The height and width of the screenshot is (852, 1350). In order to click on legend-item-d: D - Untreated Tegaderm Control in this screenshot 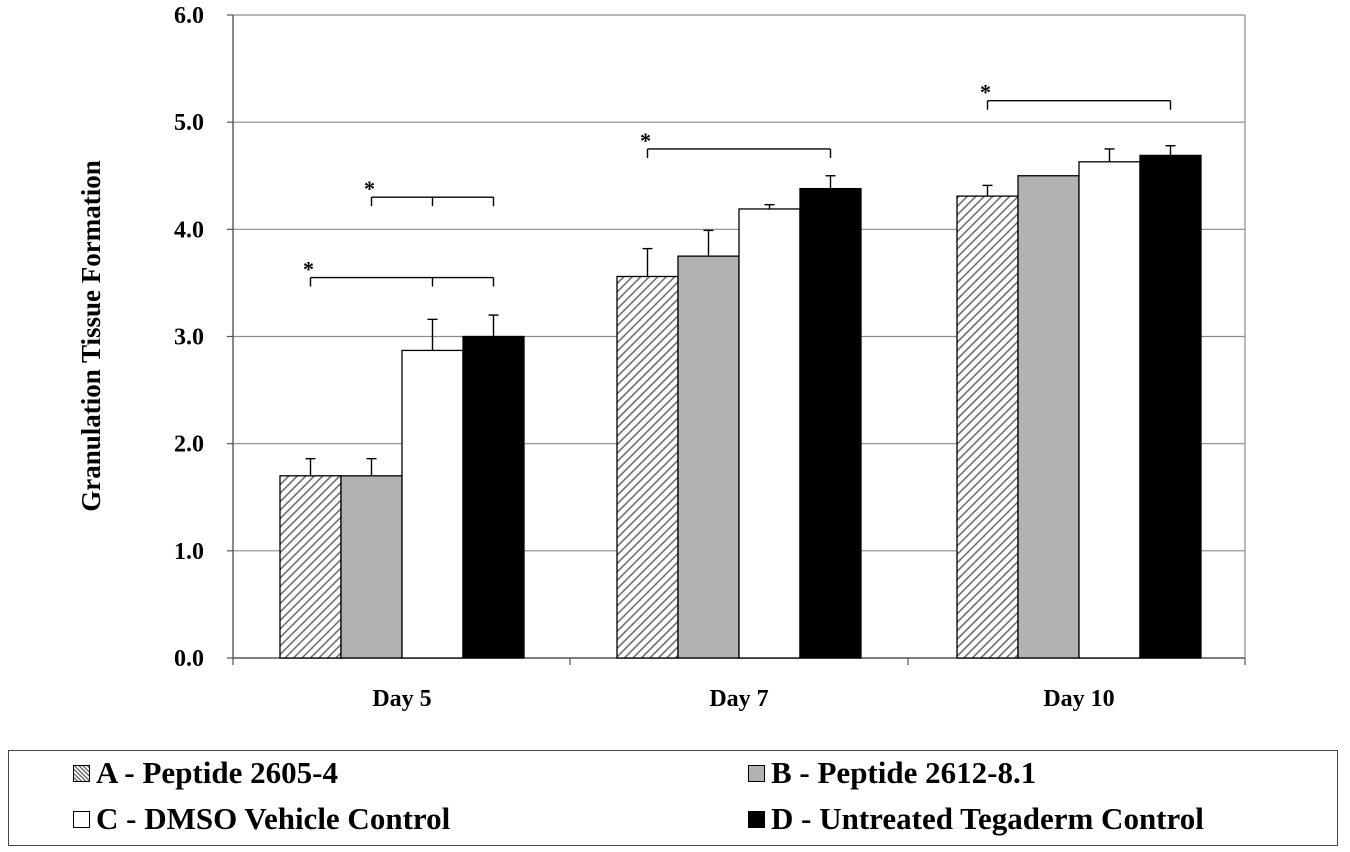, I will do `click(976, 819)`.